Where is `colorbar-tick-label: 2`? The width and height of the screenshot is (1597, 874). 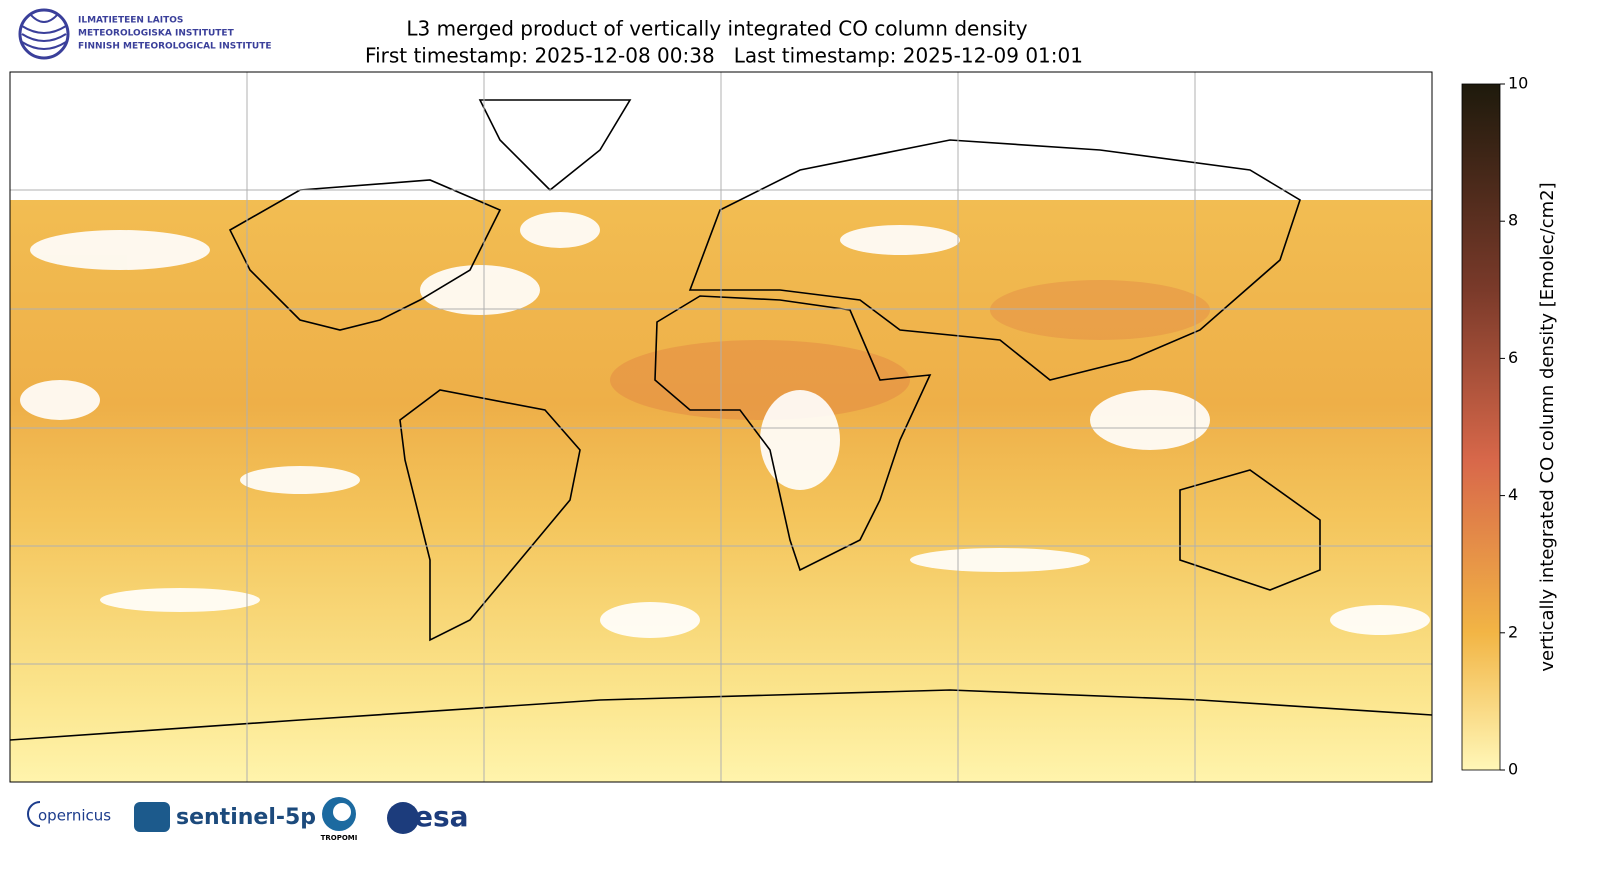 colorbar-tick-label: 2 is located at coordinates (1513, 631).